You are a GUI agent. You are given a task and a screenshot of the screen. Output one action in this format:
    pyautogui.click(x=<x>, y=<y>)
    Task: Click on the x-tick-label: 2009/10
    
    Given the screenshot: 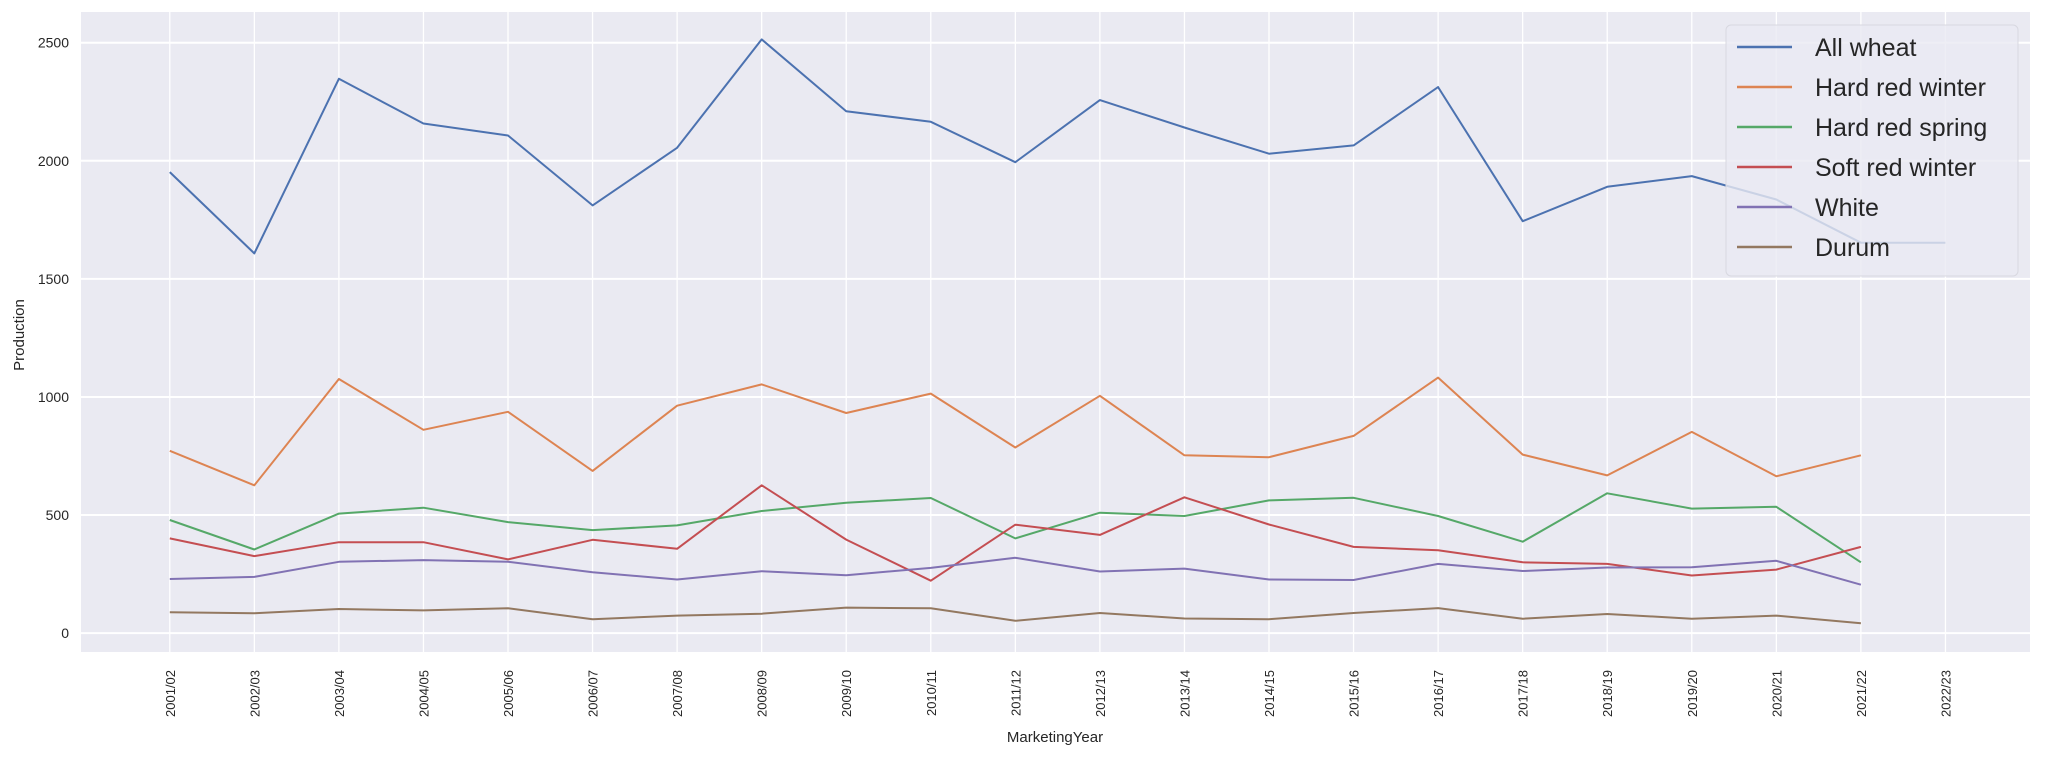 What is the action you would take?
    pyautogui.click(x=846, y=693)
    